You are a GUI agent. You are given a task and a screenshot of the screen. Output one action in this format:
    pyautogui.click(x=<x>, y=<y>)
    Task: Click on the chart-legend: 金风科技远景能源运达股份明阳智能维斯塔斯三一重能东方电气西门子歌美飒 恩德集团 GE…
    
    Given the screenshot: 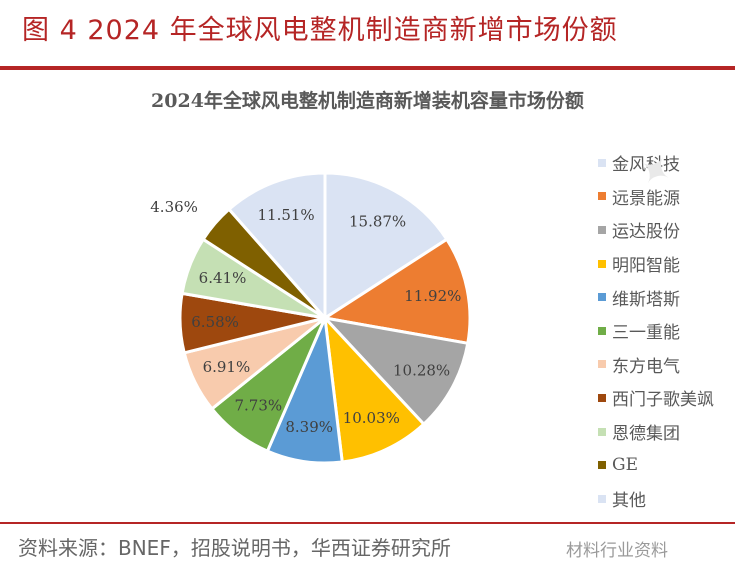 What is the action you would take?
    pyautogui.click(x=656, y=331)
    